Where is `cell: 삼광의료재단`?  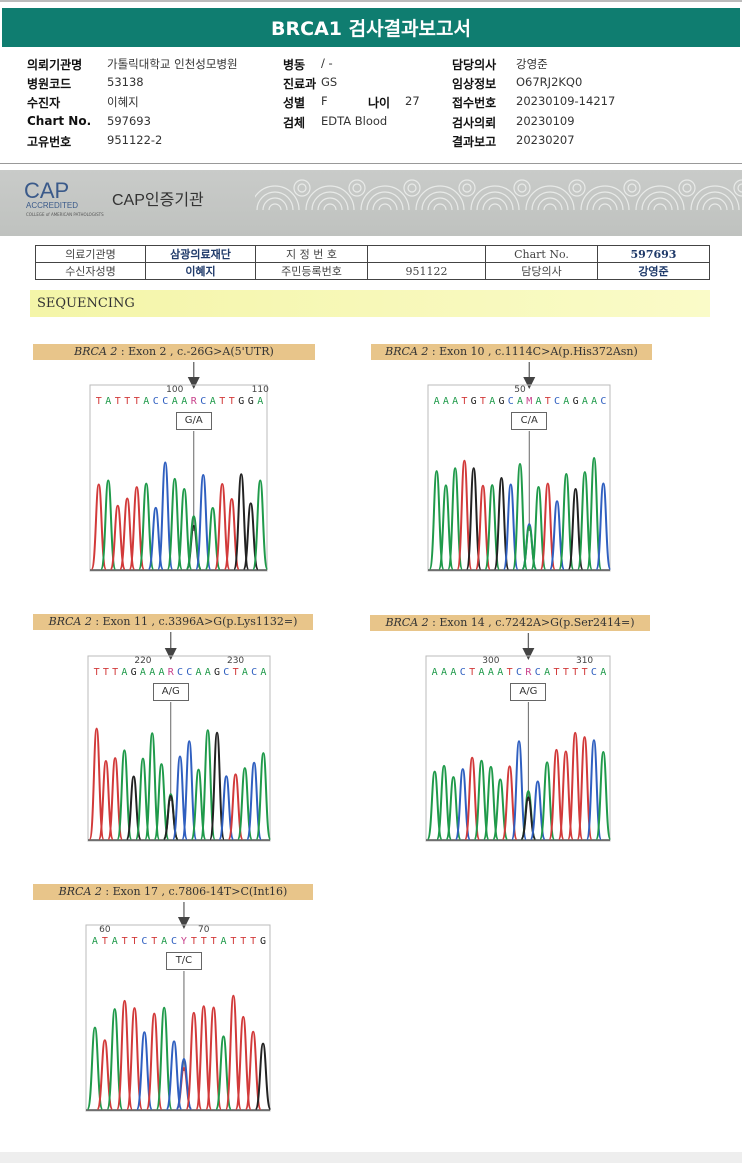
cell: 삼광의료재단 is located at coordinates (200, 254).